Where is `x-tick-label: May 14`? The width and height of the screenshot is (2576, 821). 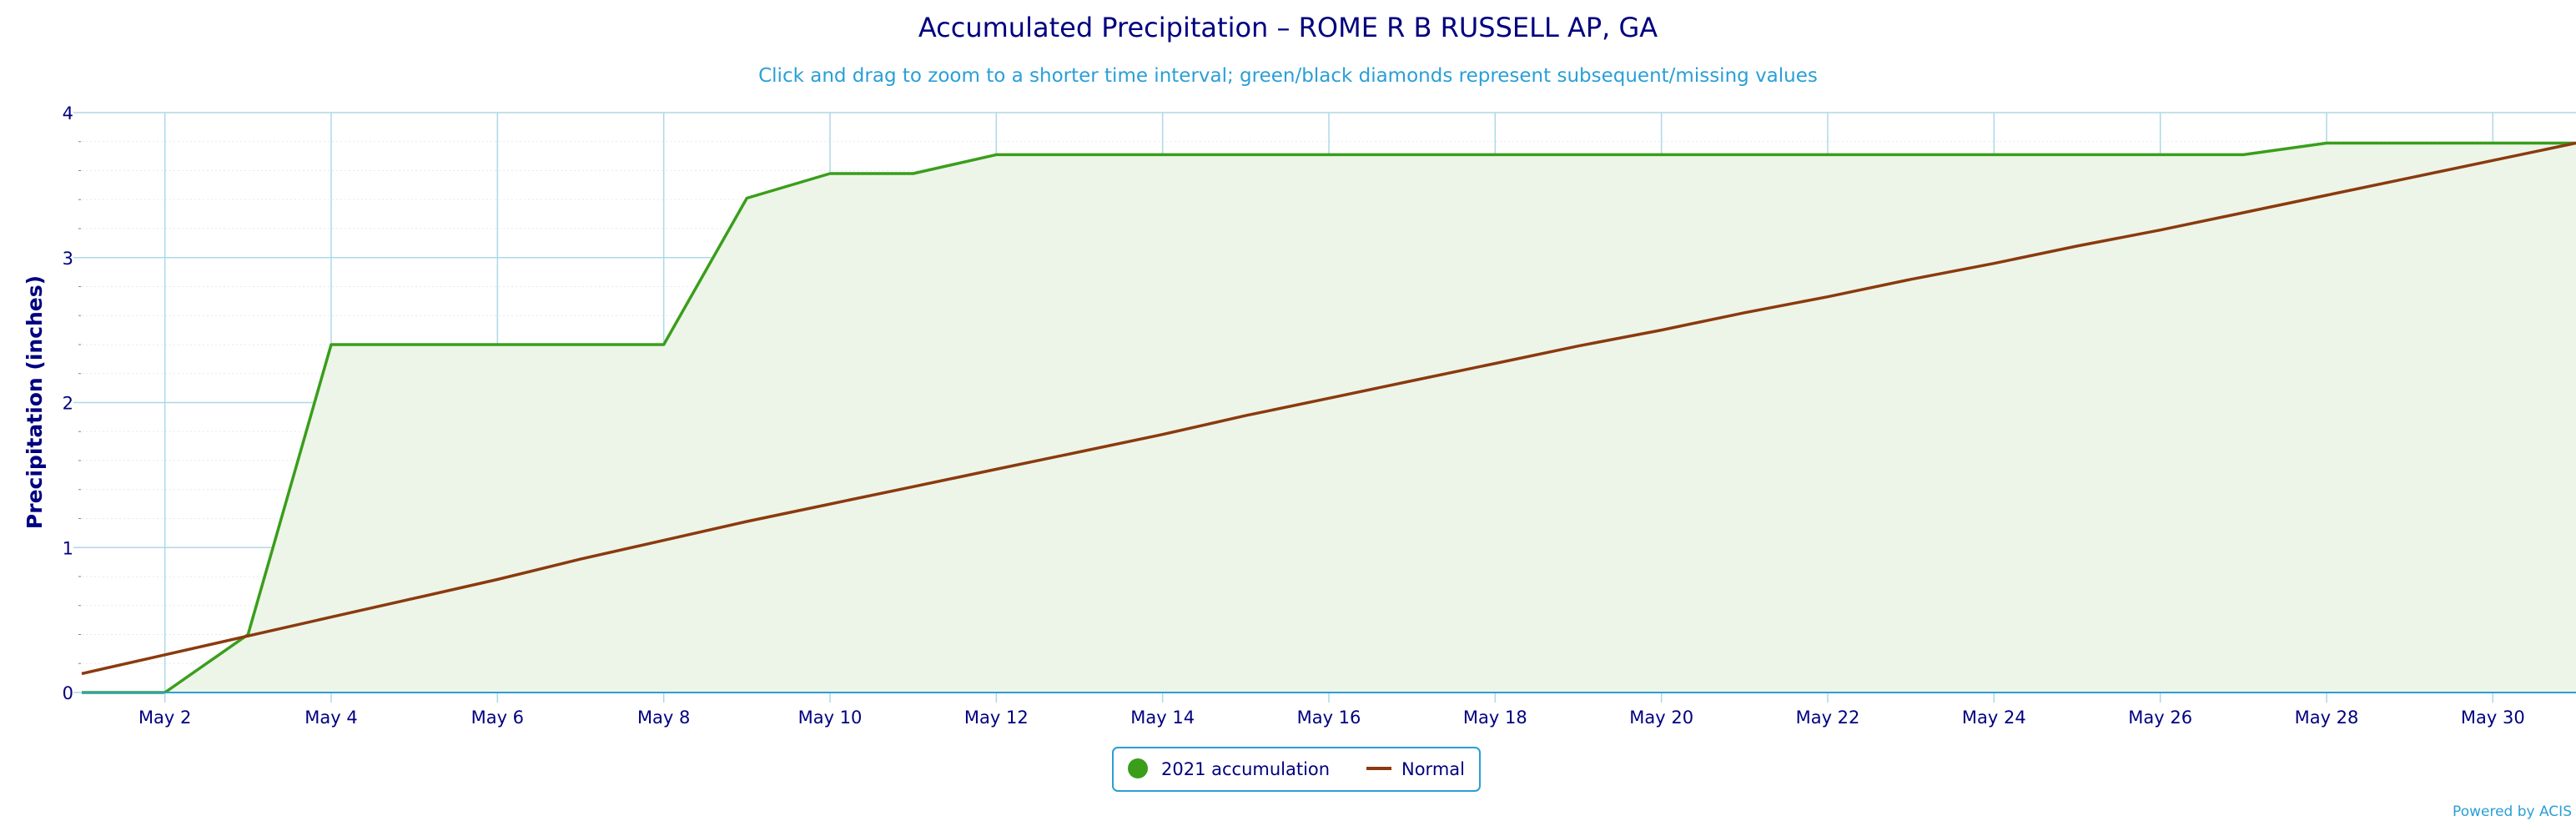
x-tick-label: May 14 is located at coordinates (1162, 718).